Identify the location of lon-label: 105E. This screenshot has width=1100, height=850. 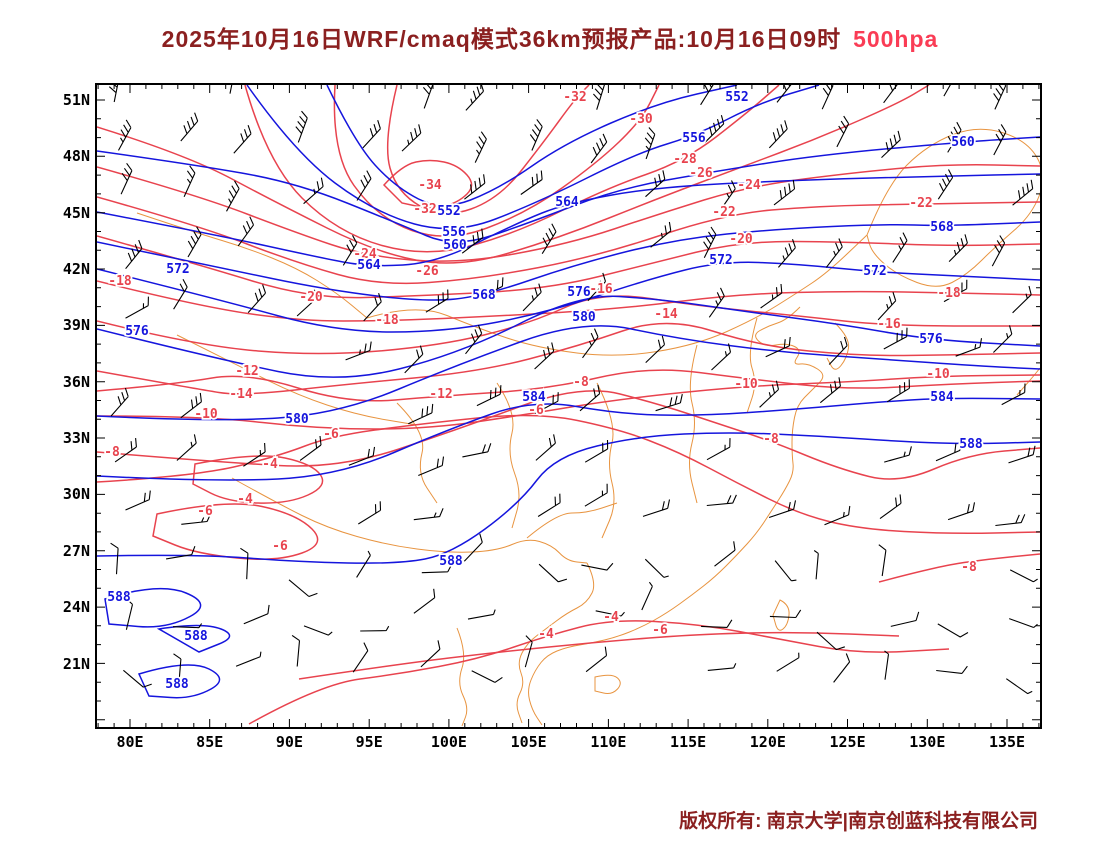
(528, 742).